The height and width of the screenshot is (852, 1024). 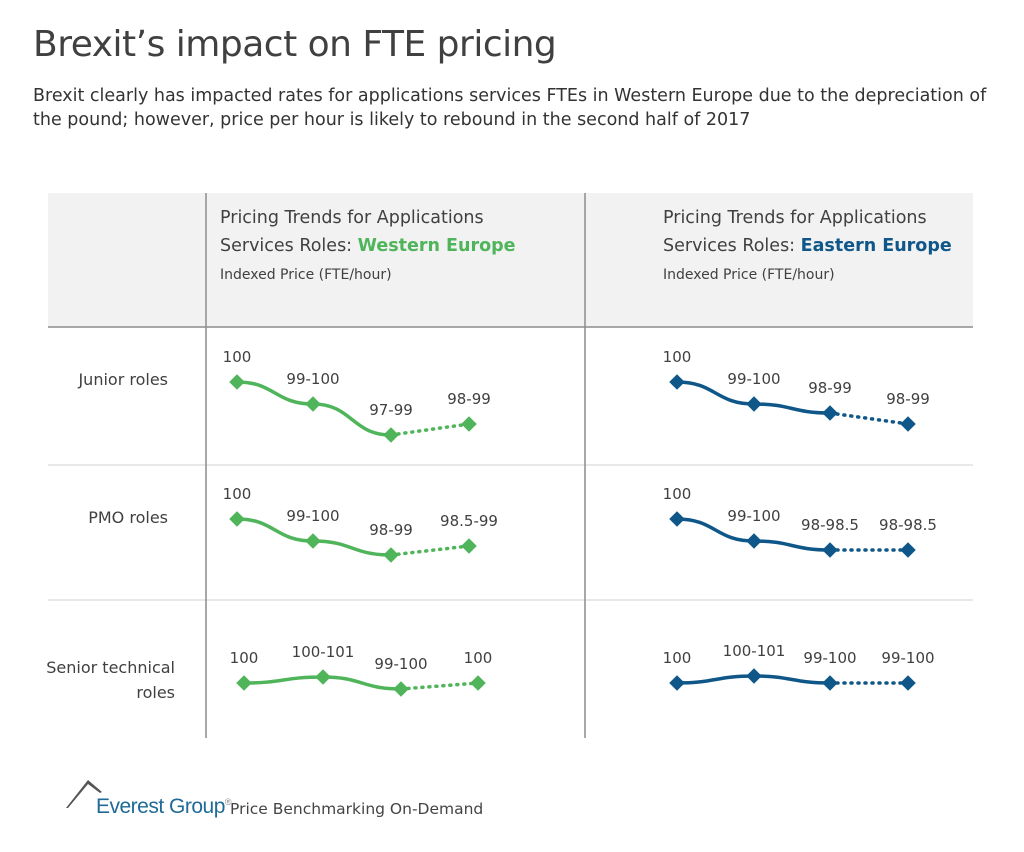 I want to click on everest-logo-icon, so click(x=84, y=794).